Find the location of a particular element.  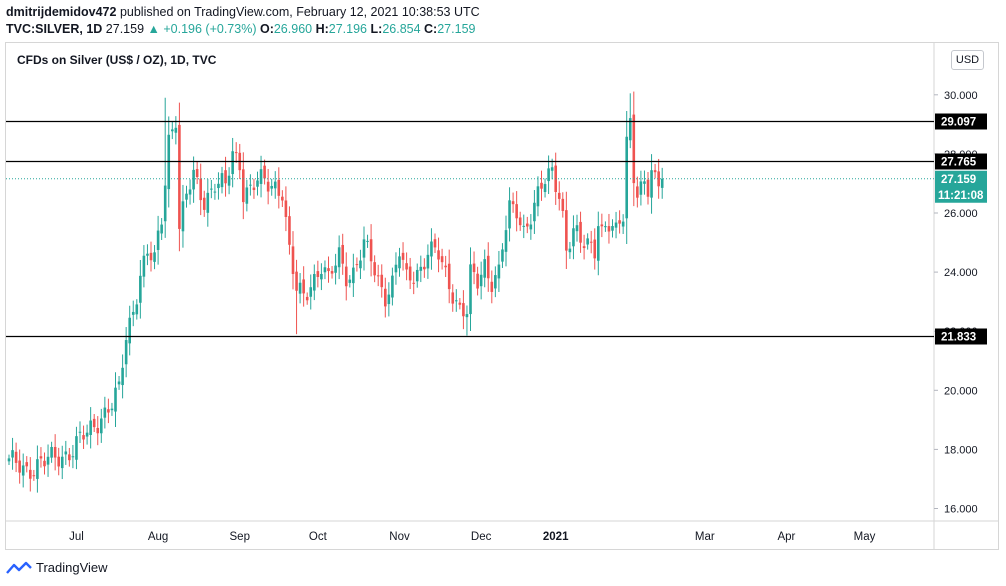

currency-button: USD is located at coordinates (967, 60).